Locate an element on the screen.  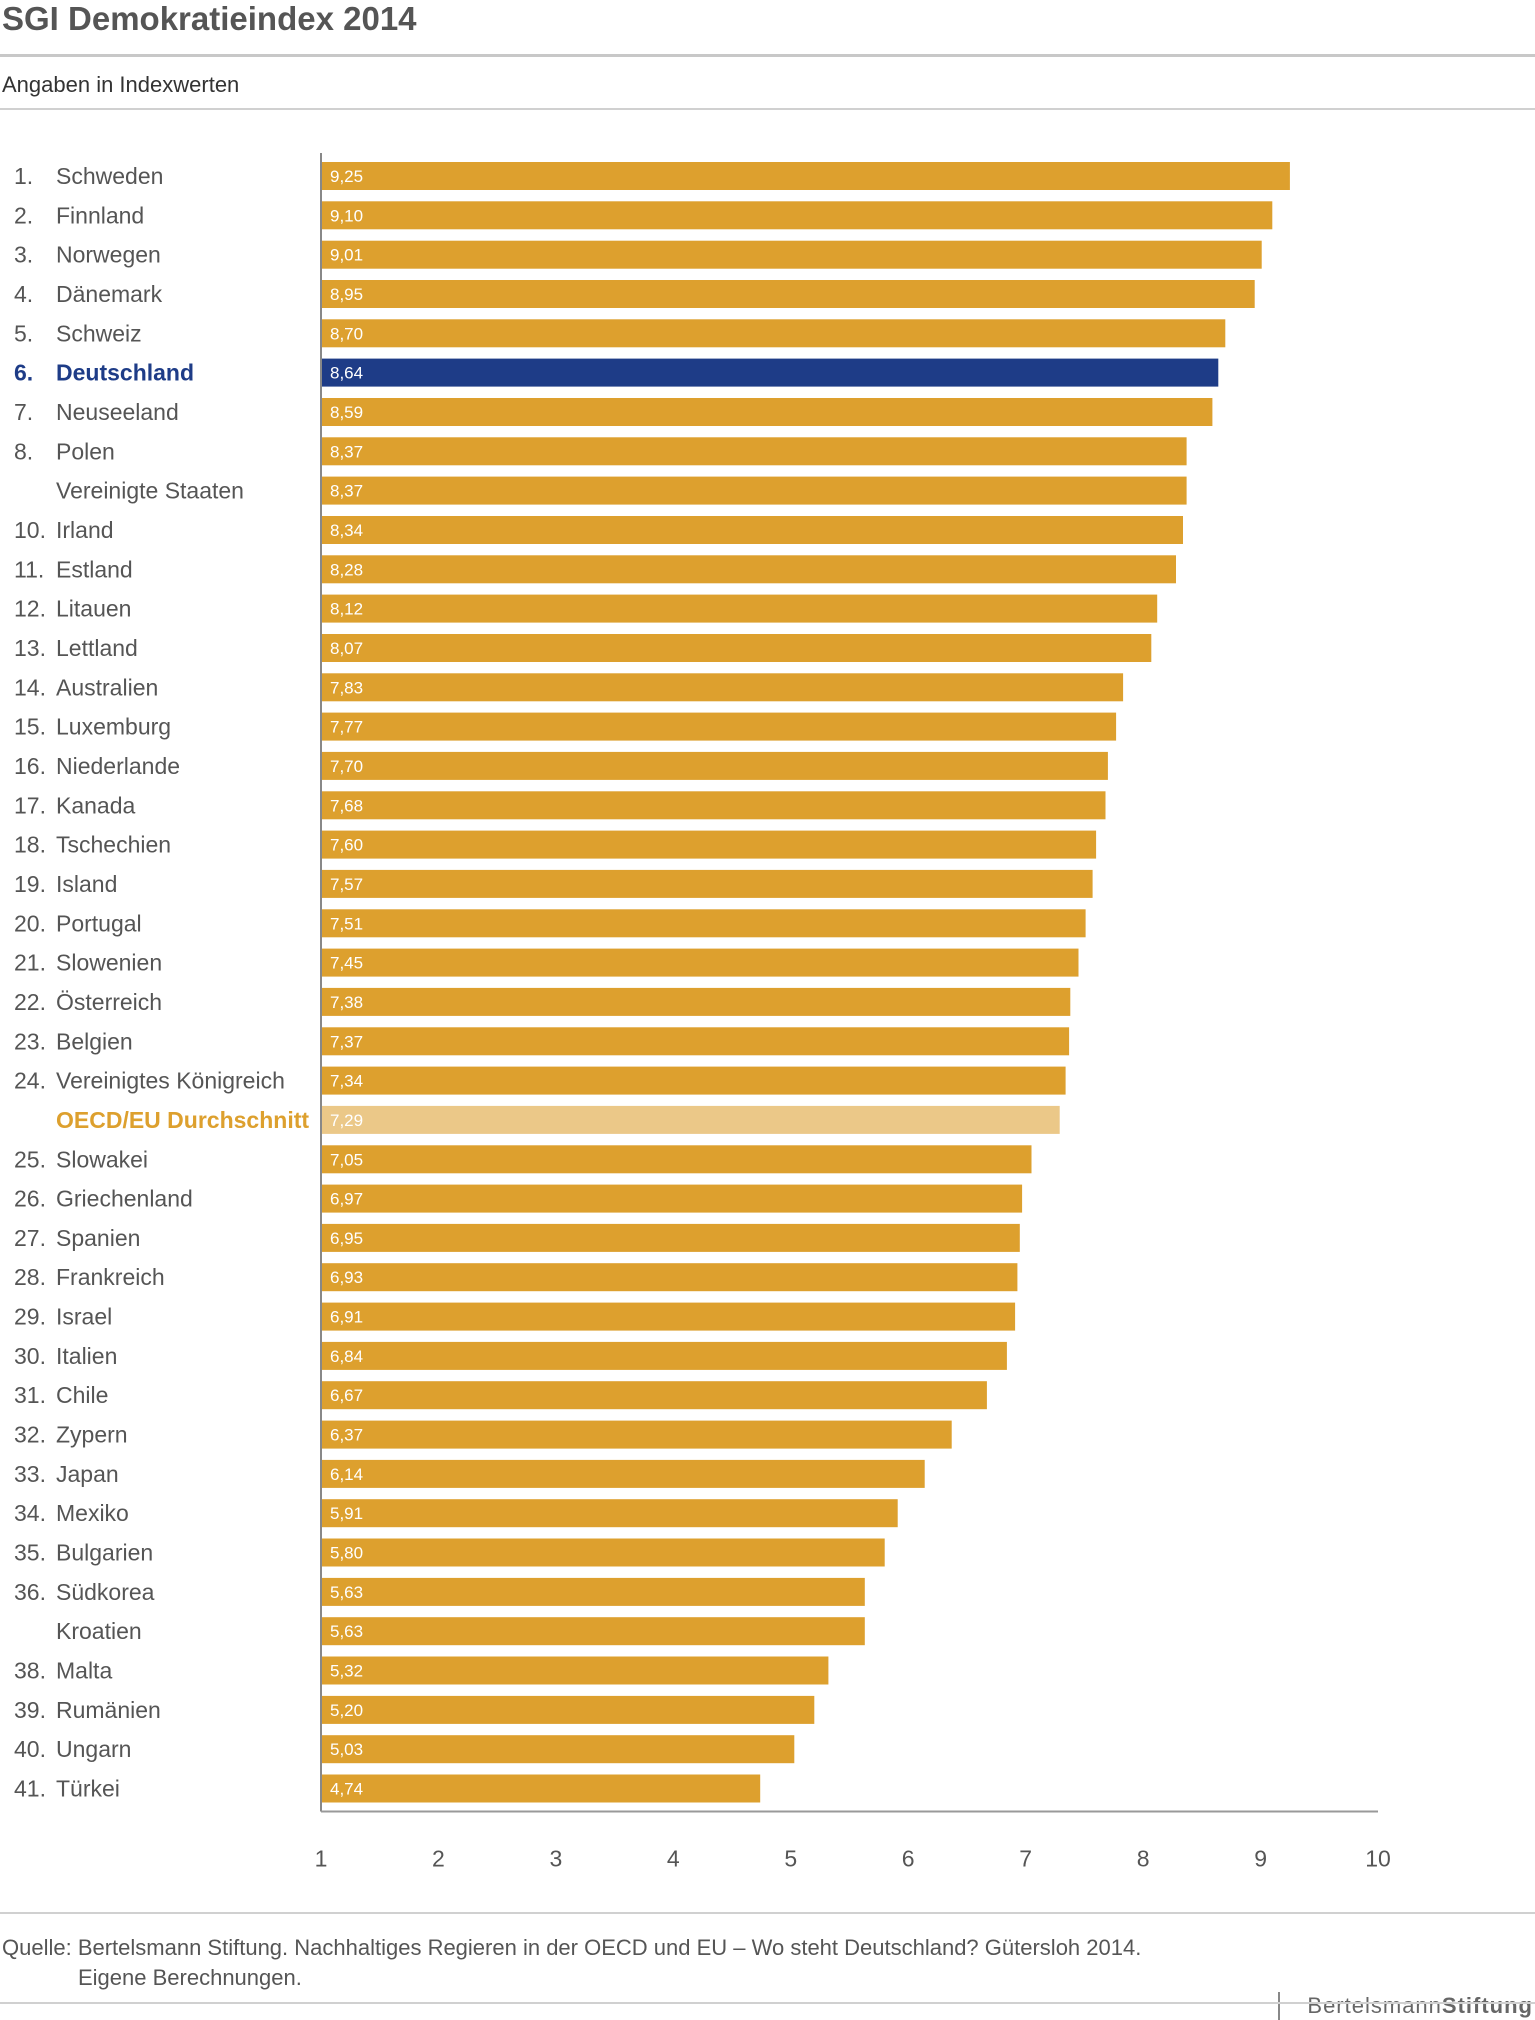
rank-label: 15. is located at coordinates (30, 727).